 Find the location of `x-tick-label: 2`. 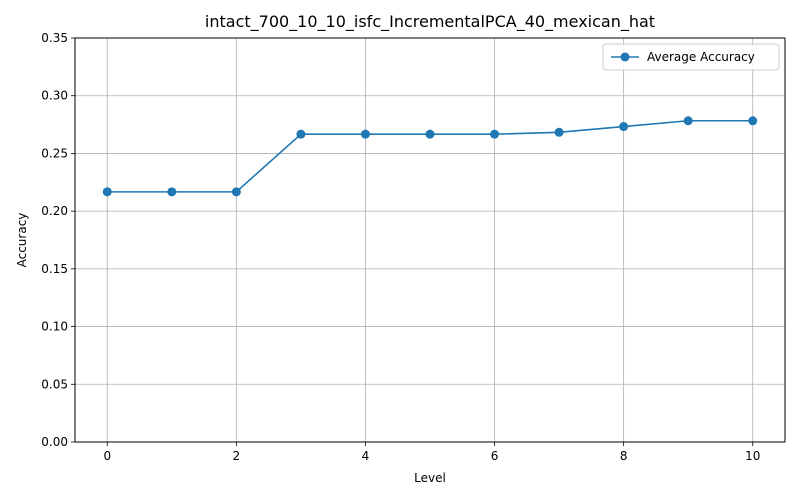

x-tick-label: 2 is located at coordinates (237, 456).